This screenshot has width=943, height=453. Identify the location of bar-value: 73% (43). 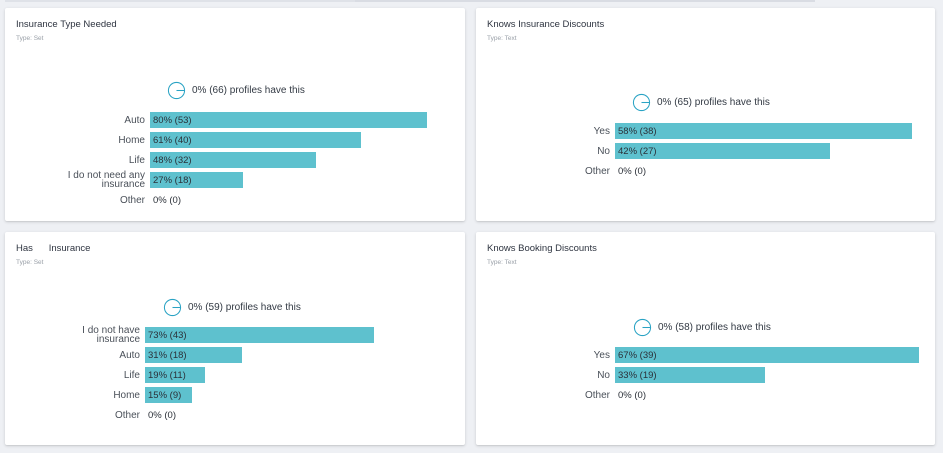
(167, 335).